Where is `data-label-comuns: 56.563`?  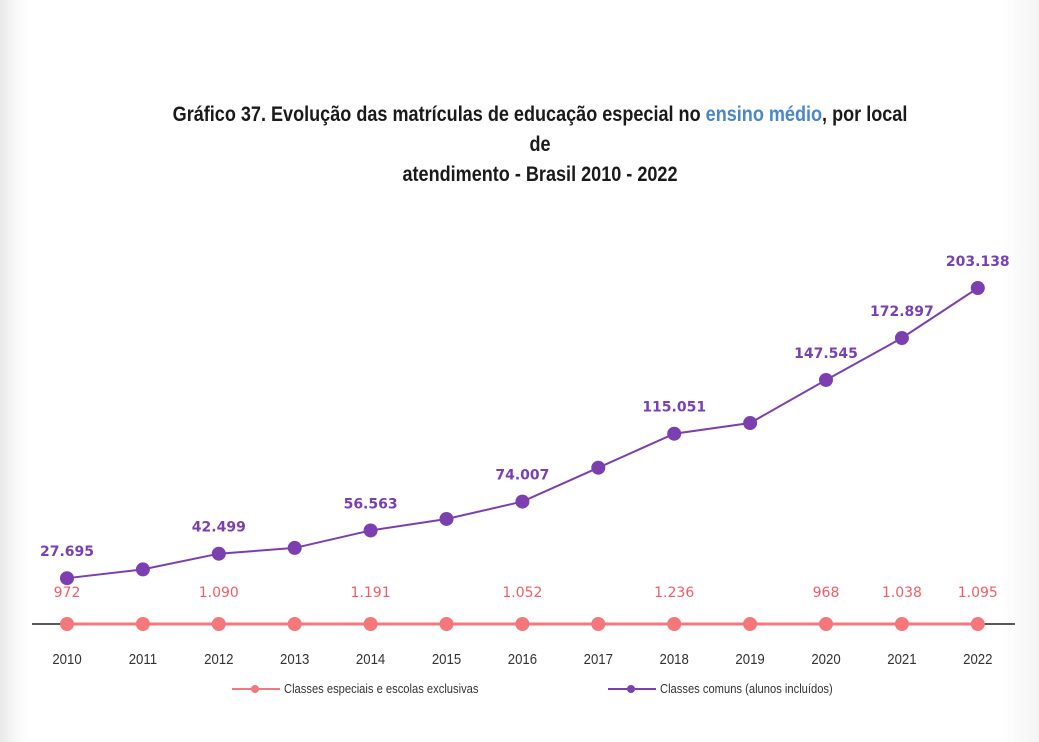
data-label-comuns: 56.563 is located at coordinates (371, 504).